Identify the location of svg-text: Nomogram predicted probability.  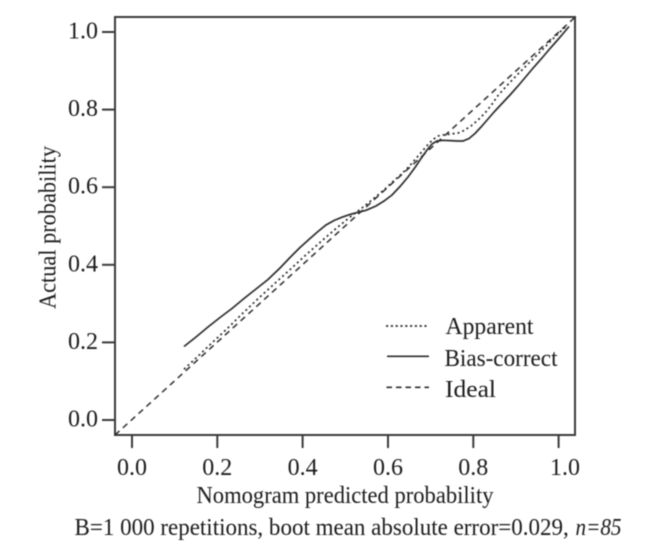
(345, 496).